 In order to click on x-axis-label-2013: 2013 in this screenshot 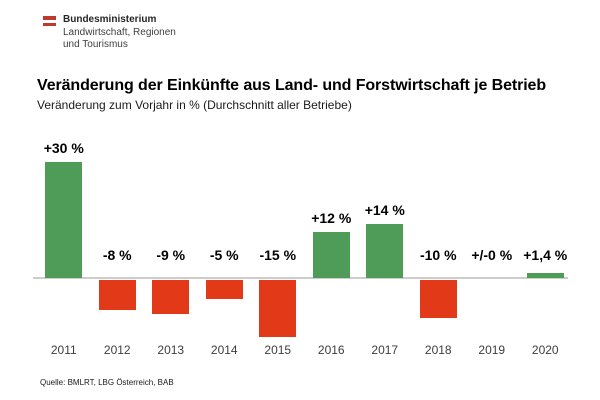, I will do `click(171, 350)`.